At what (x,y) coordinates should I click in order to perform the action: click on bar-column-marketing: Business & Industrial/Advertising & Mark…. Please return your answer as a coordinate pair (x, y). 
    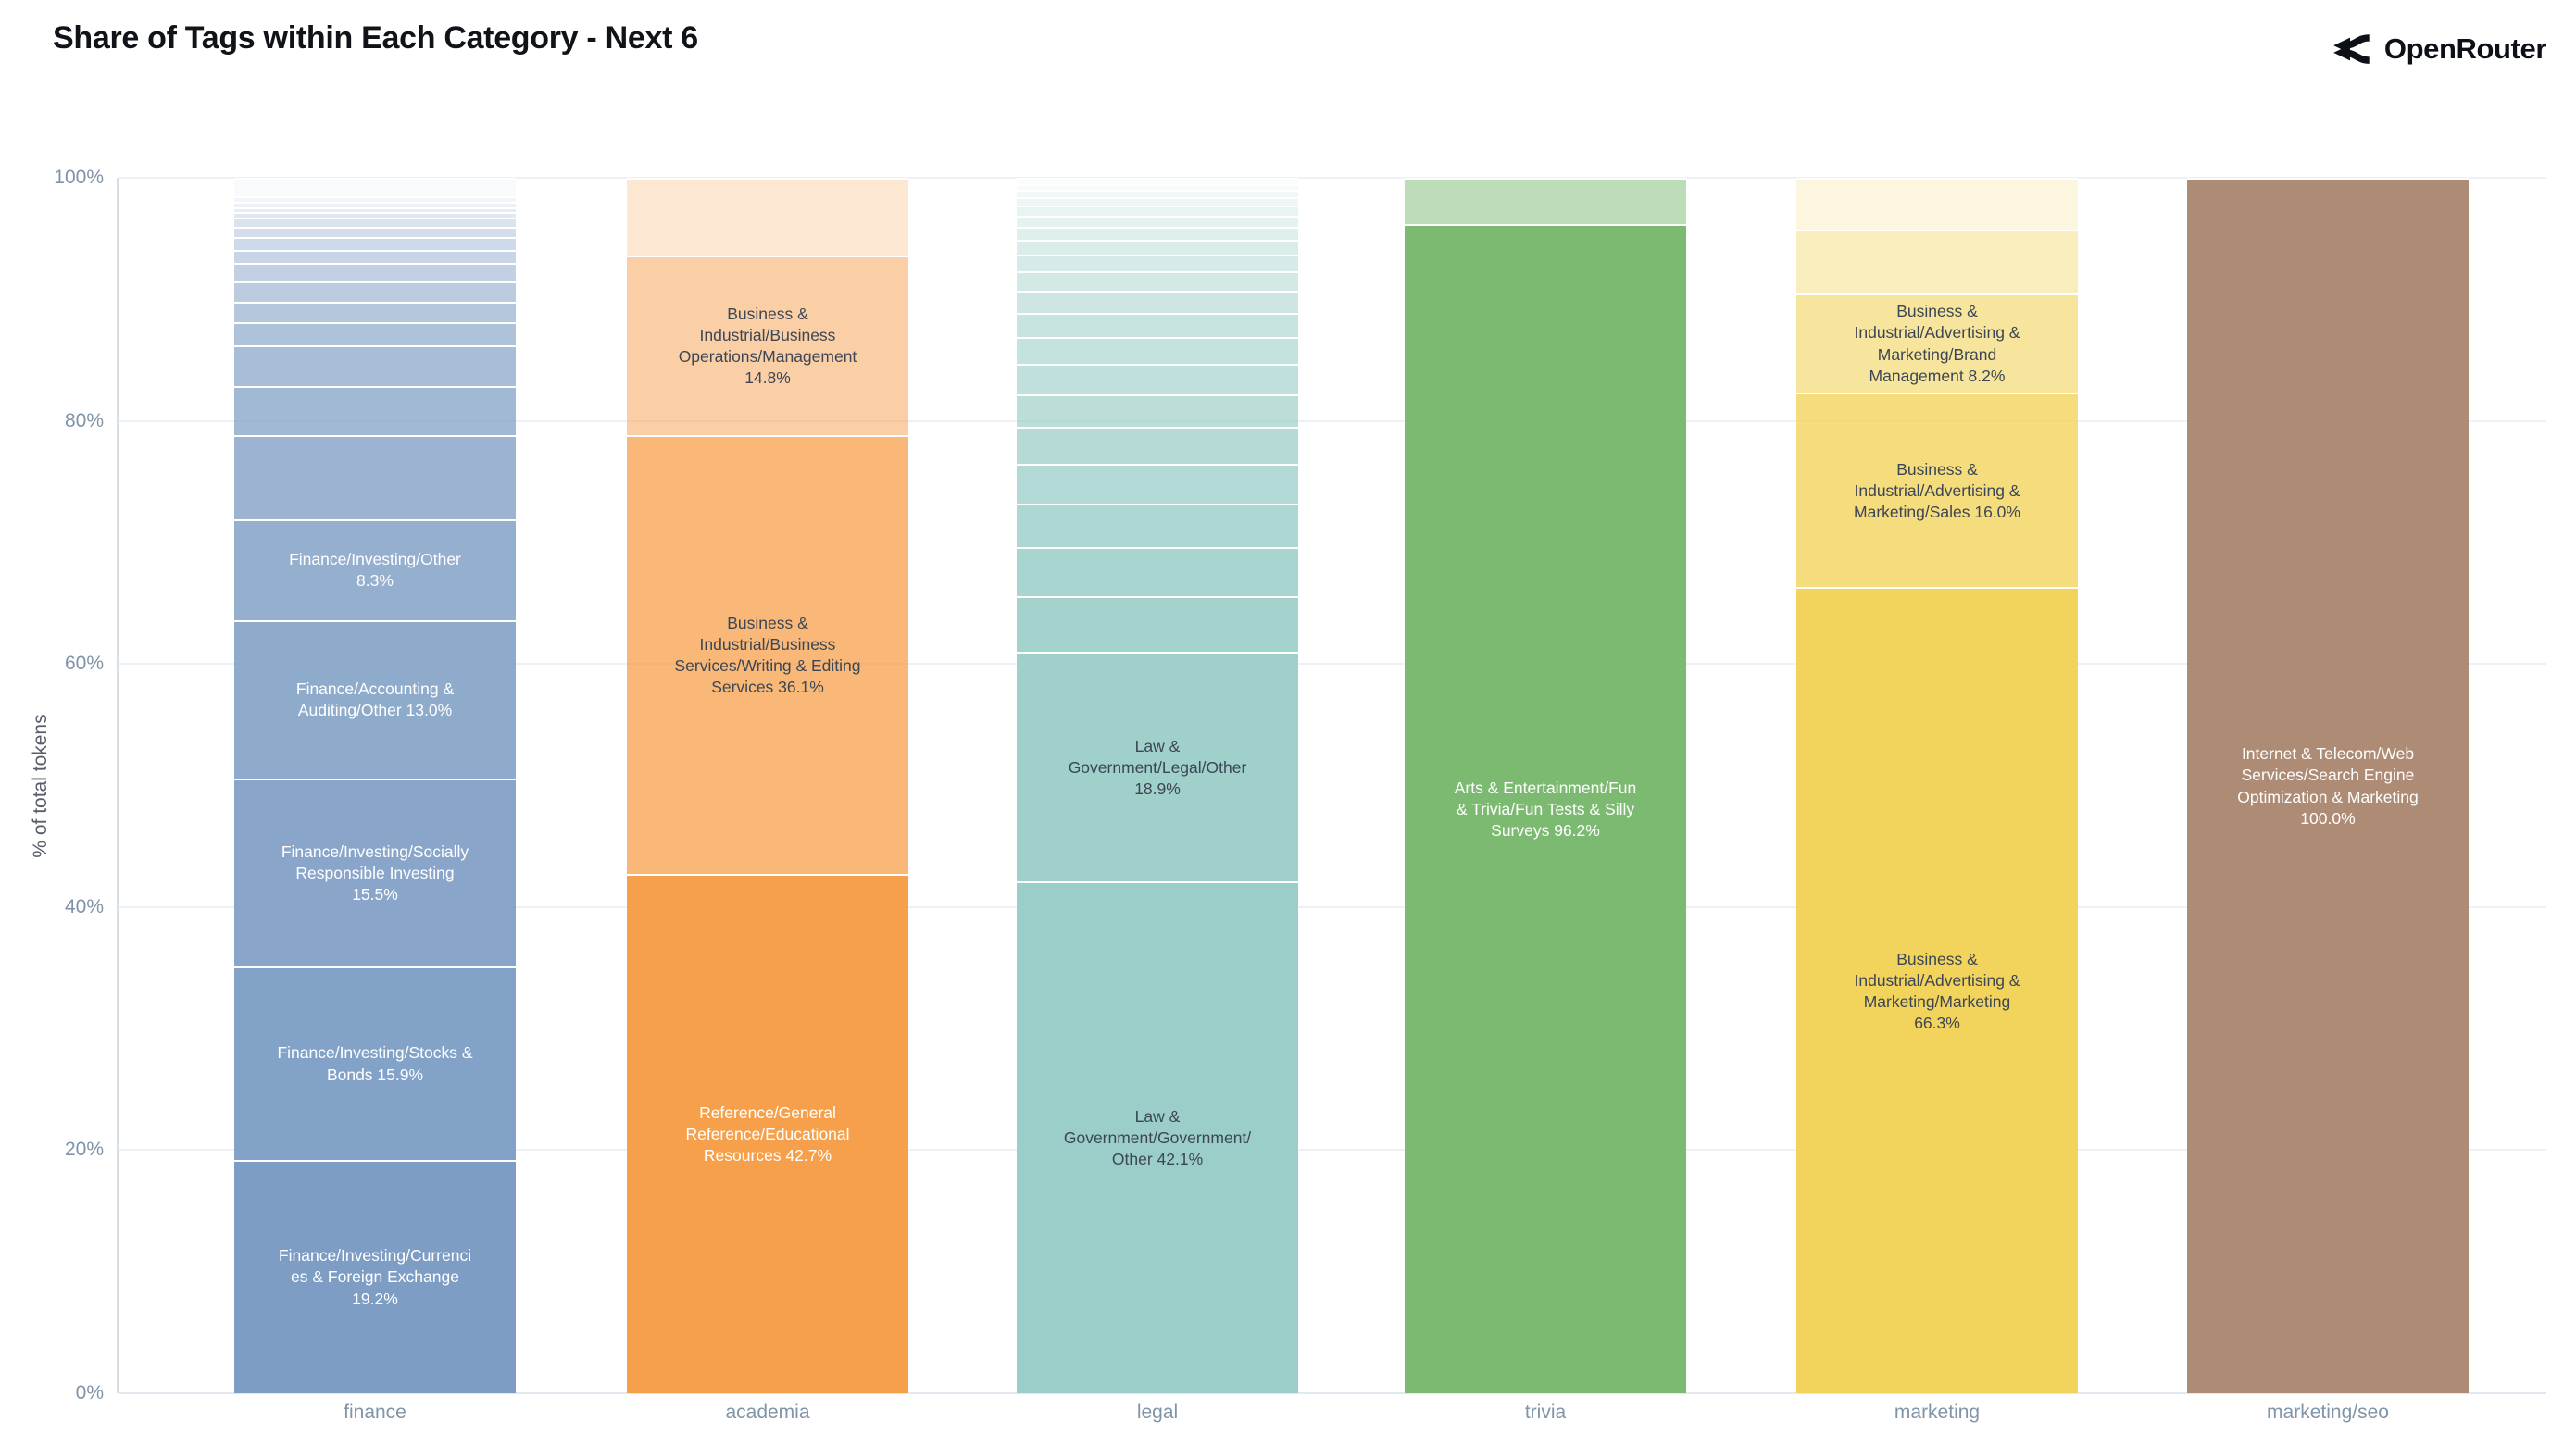
    Looking at the image, I should click on (1937, 785).